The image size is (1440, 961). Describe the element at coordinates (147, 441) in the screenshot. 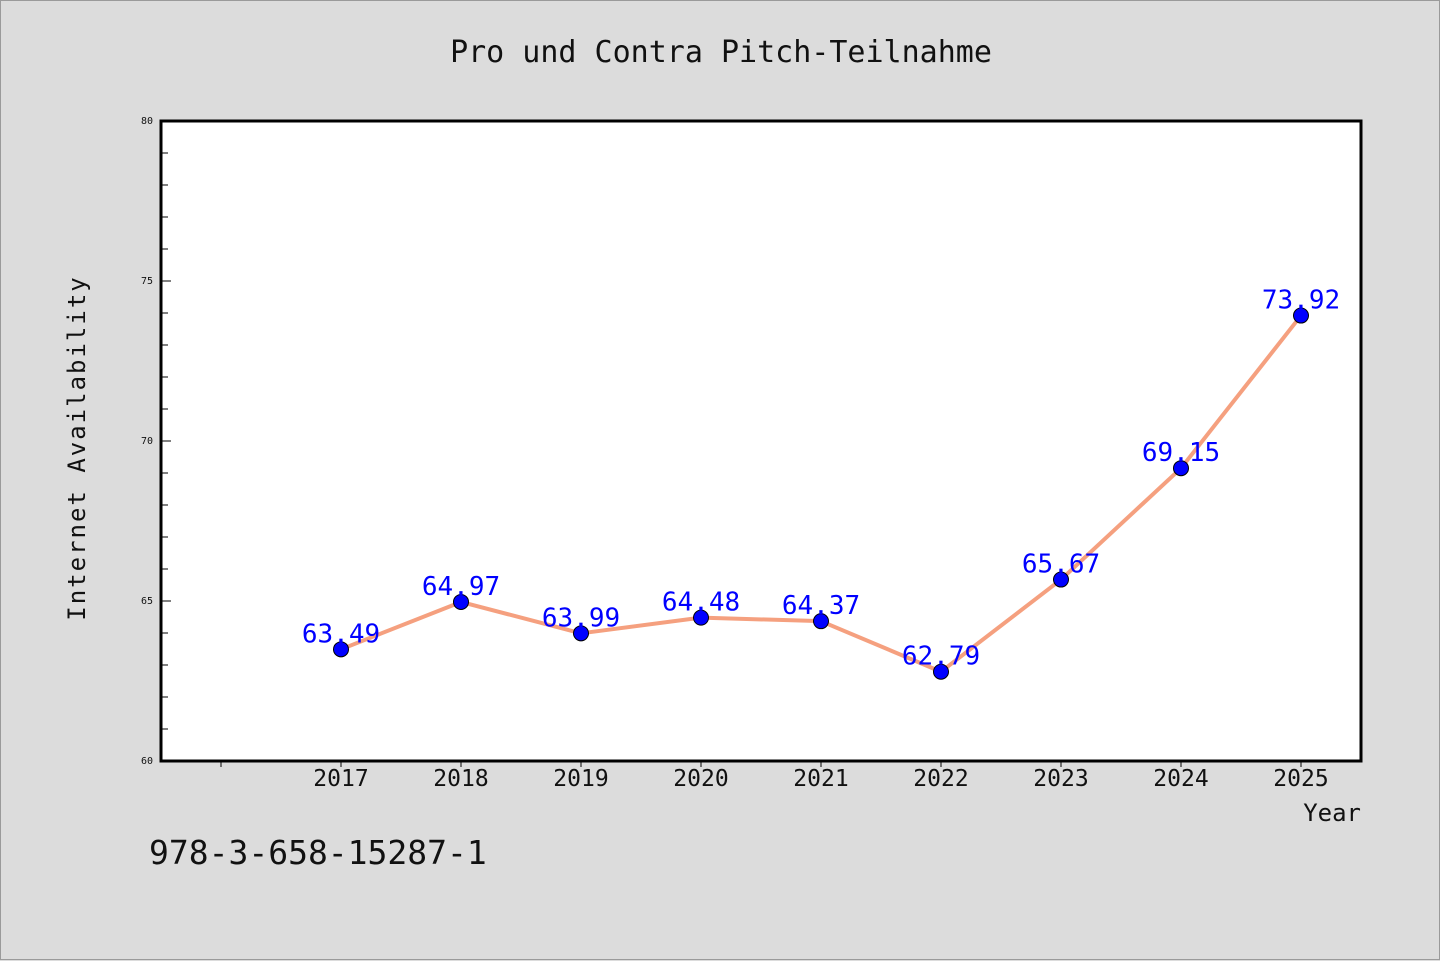

I see `y-tick-label: 70` at that location.